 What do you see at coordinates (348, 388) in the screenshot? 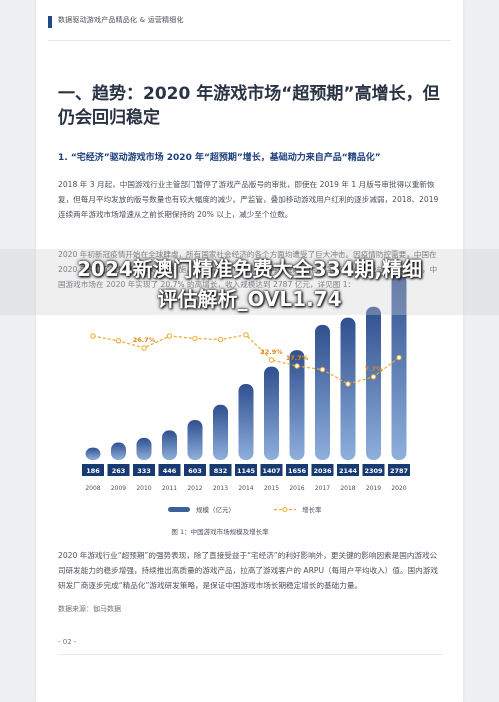
I see `bar-2018` at bounding box center [348, 388].